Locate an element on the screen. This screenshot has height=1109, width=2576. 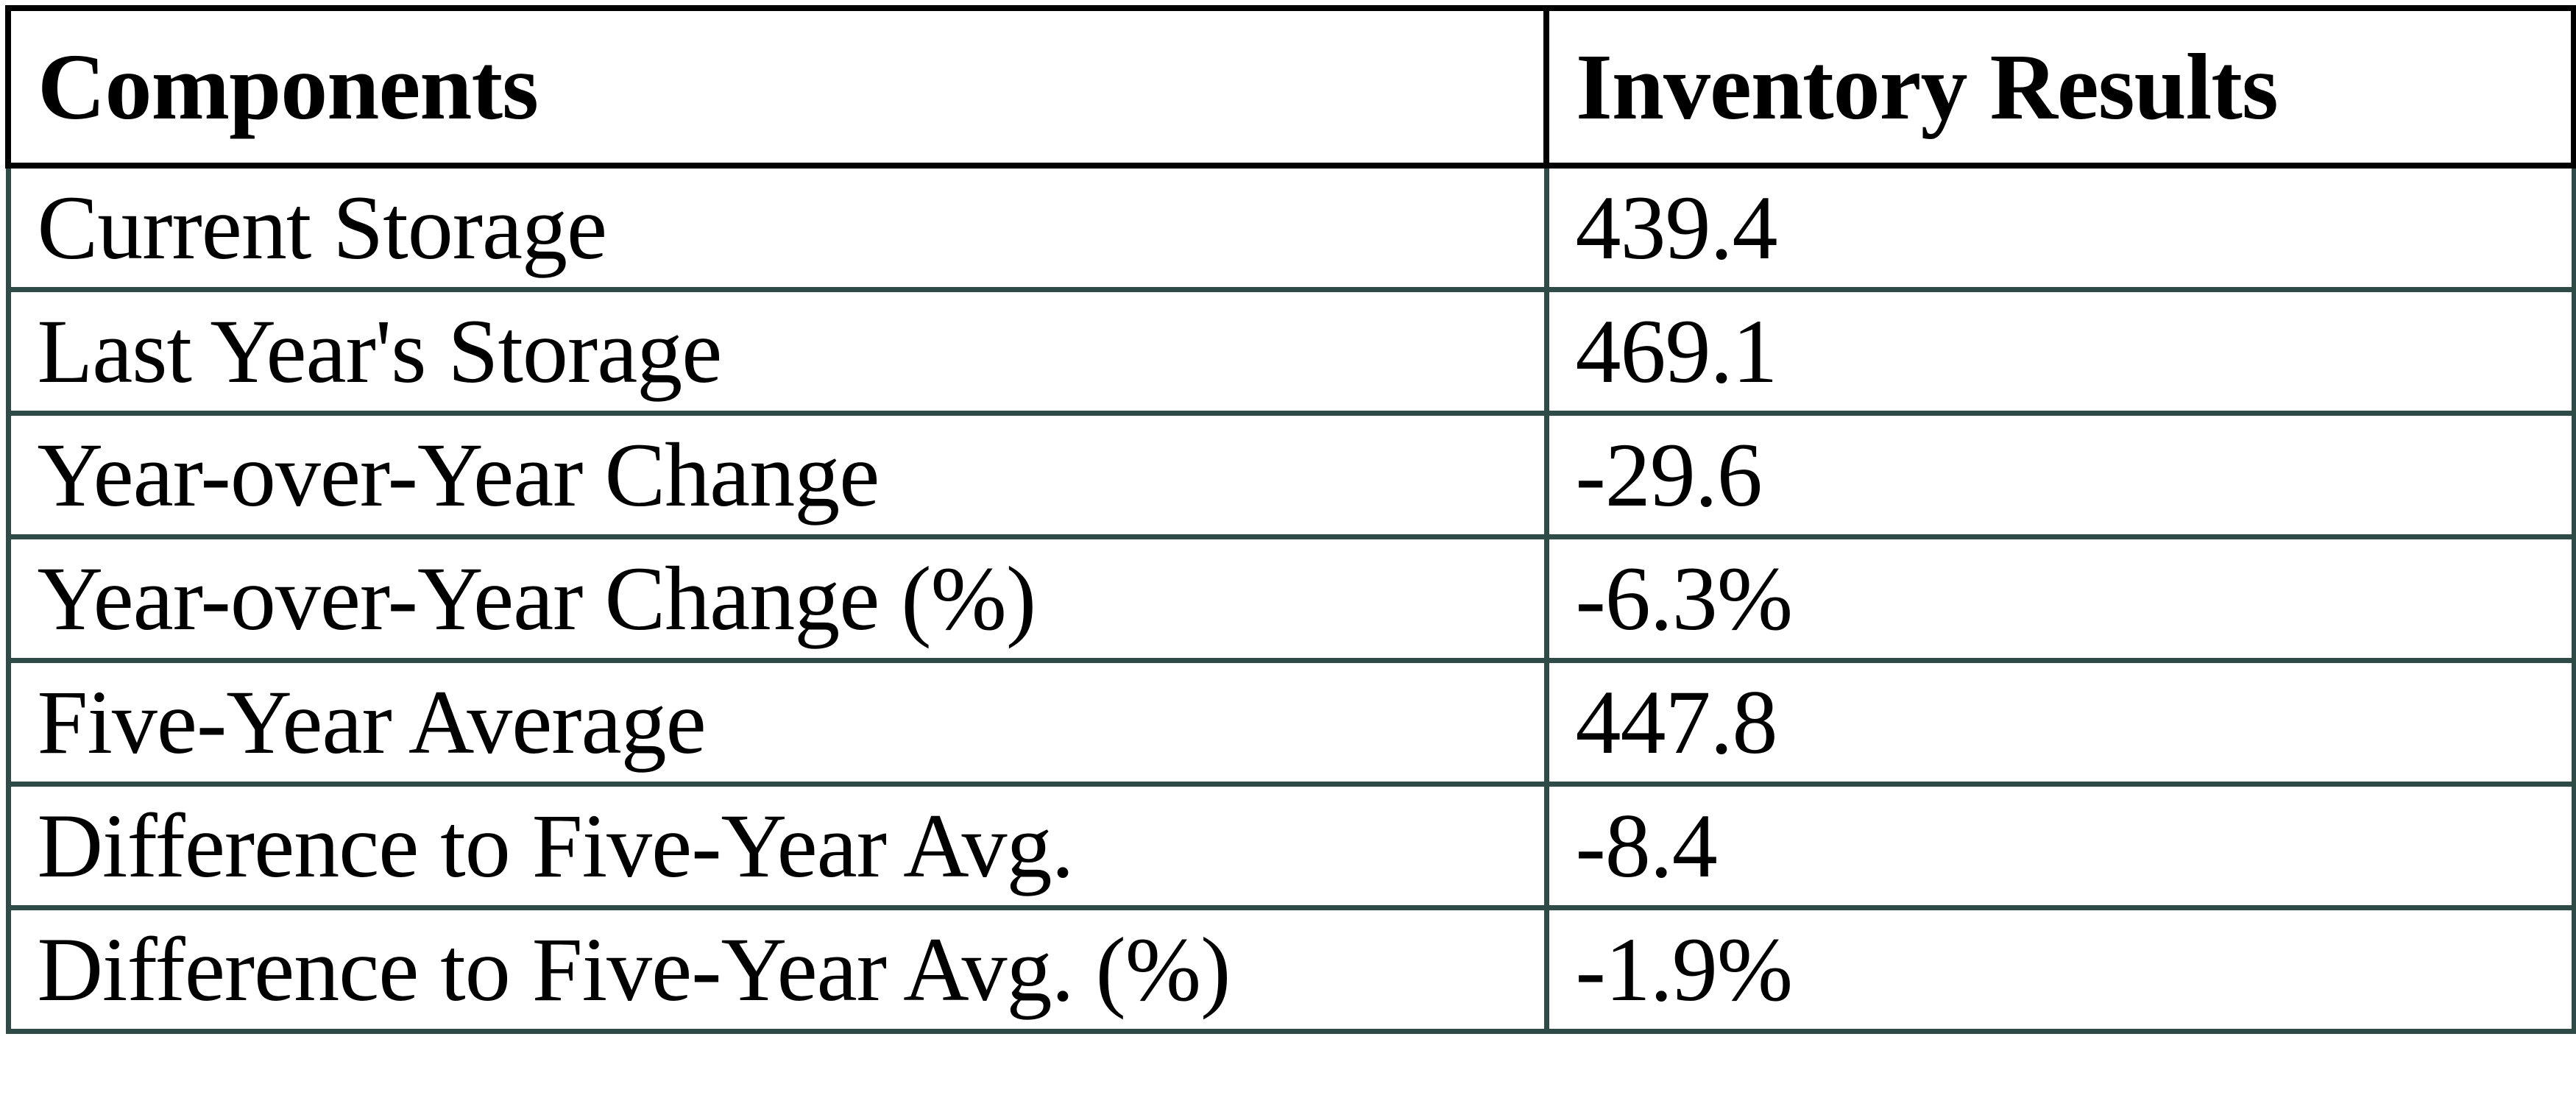
inventory-value-cell: -6.3% is located at coordinates (2059, 598).